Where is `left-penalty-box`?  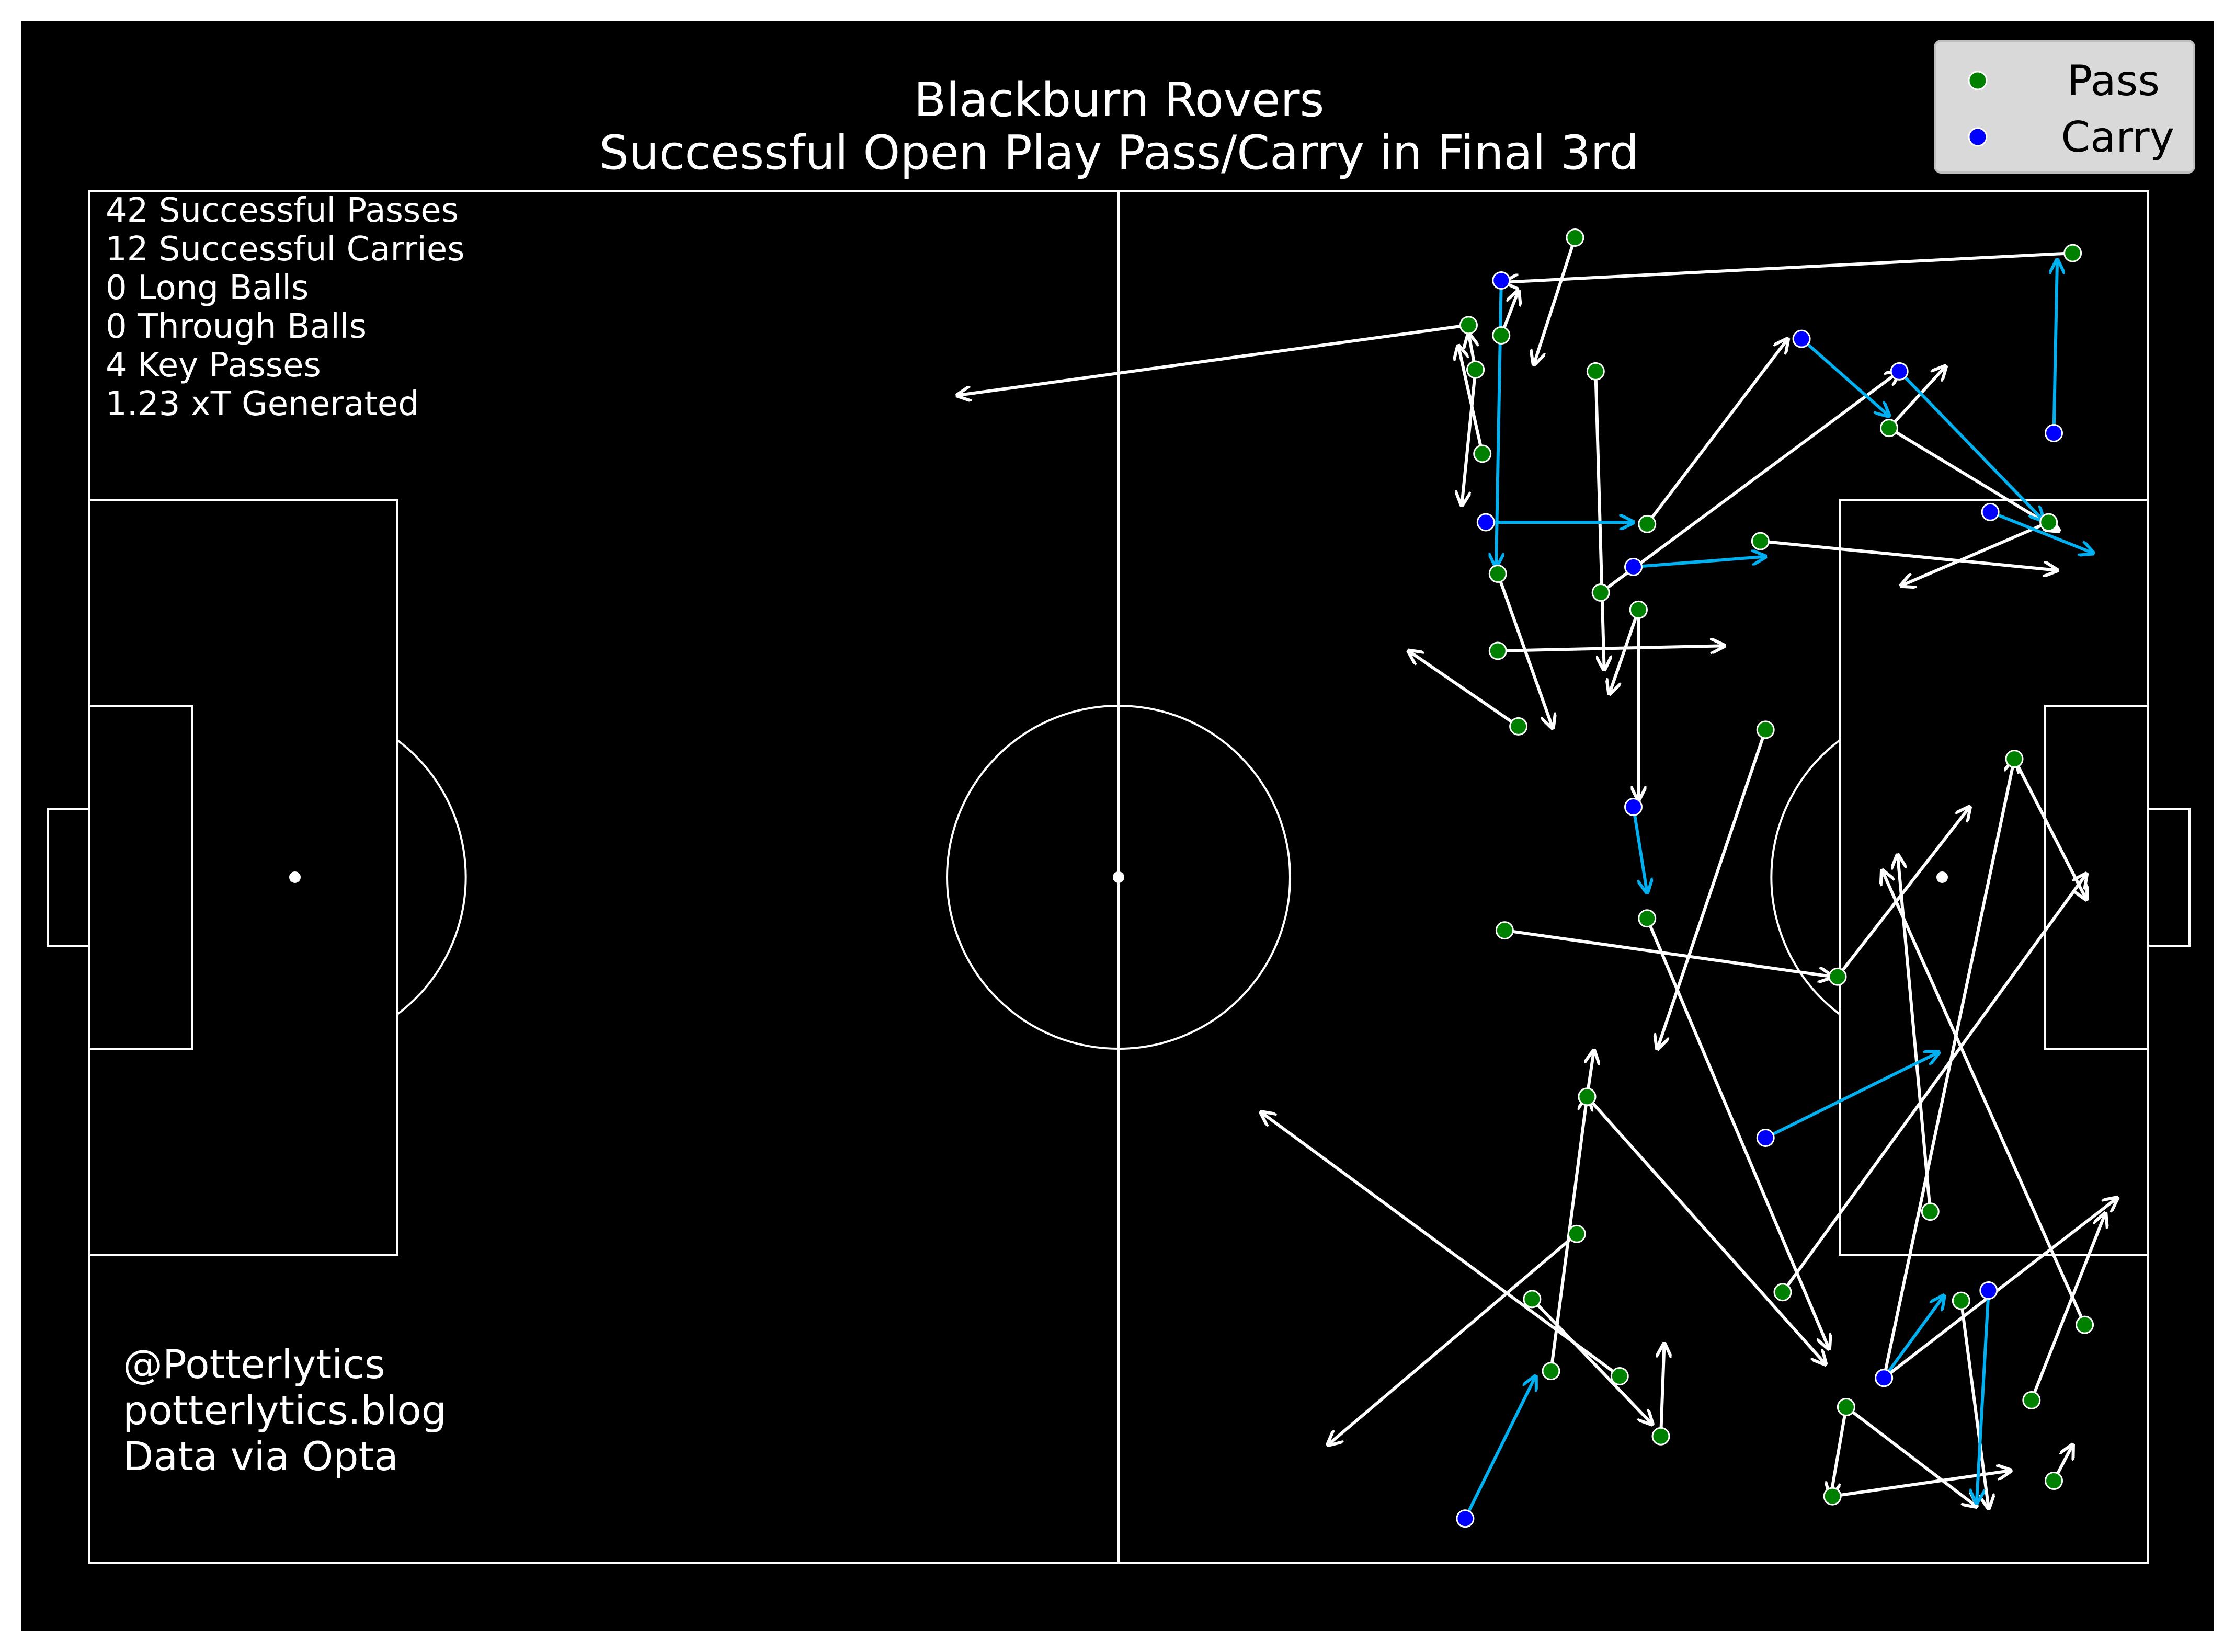 left-penalty-box is located at coordinates (243, 877).